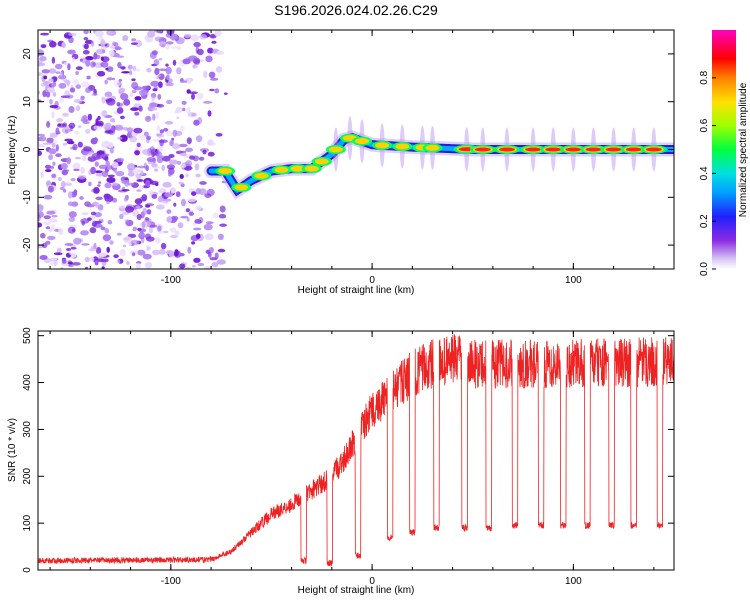 This screenshot has height=600, width=750. Describe the element at coordinates (704, 221) in the screenshot. I see `colorbar-tick-label: 0.2` at that location.